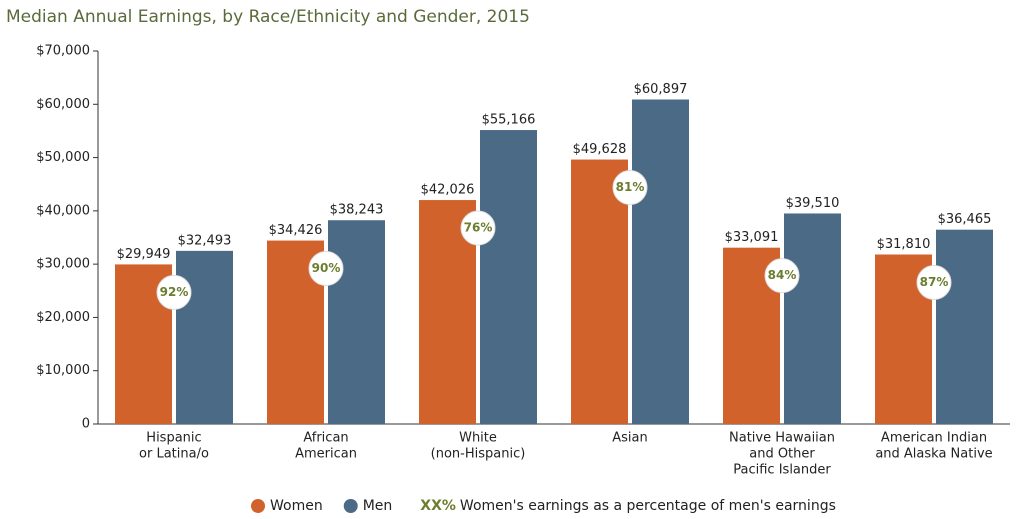 The height and width of the screenshot is (519, 1018). What do you see at coordinates (782, 454) in the screenshot?
I see `x-tick-label: and Other` at bounding box center [782, 454].